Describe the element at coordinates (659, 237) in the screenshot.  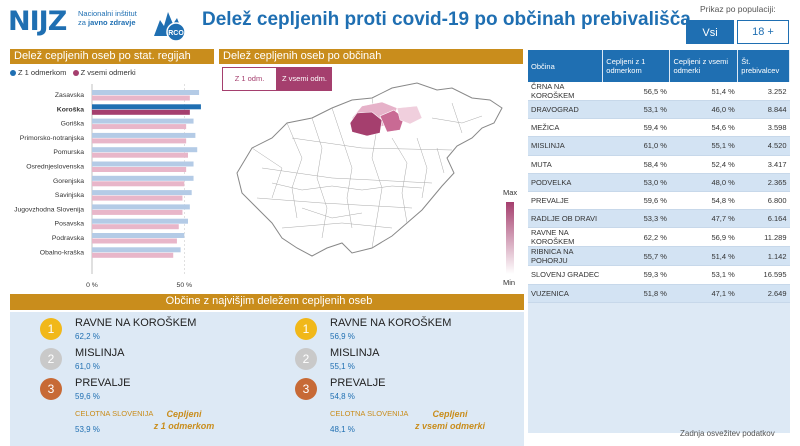
I see `table-row: RAVNE NA KOROŠKEM 62,2 % 56,9 % 11.289` at that location.